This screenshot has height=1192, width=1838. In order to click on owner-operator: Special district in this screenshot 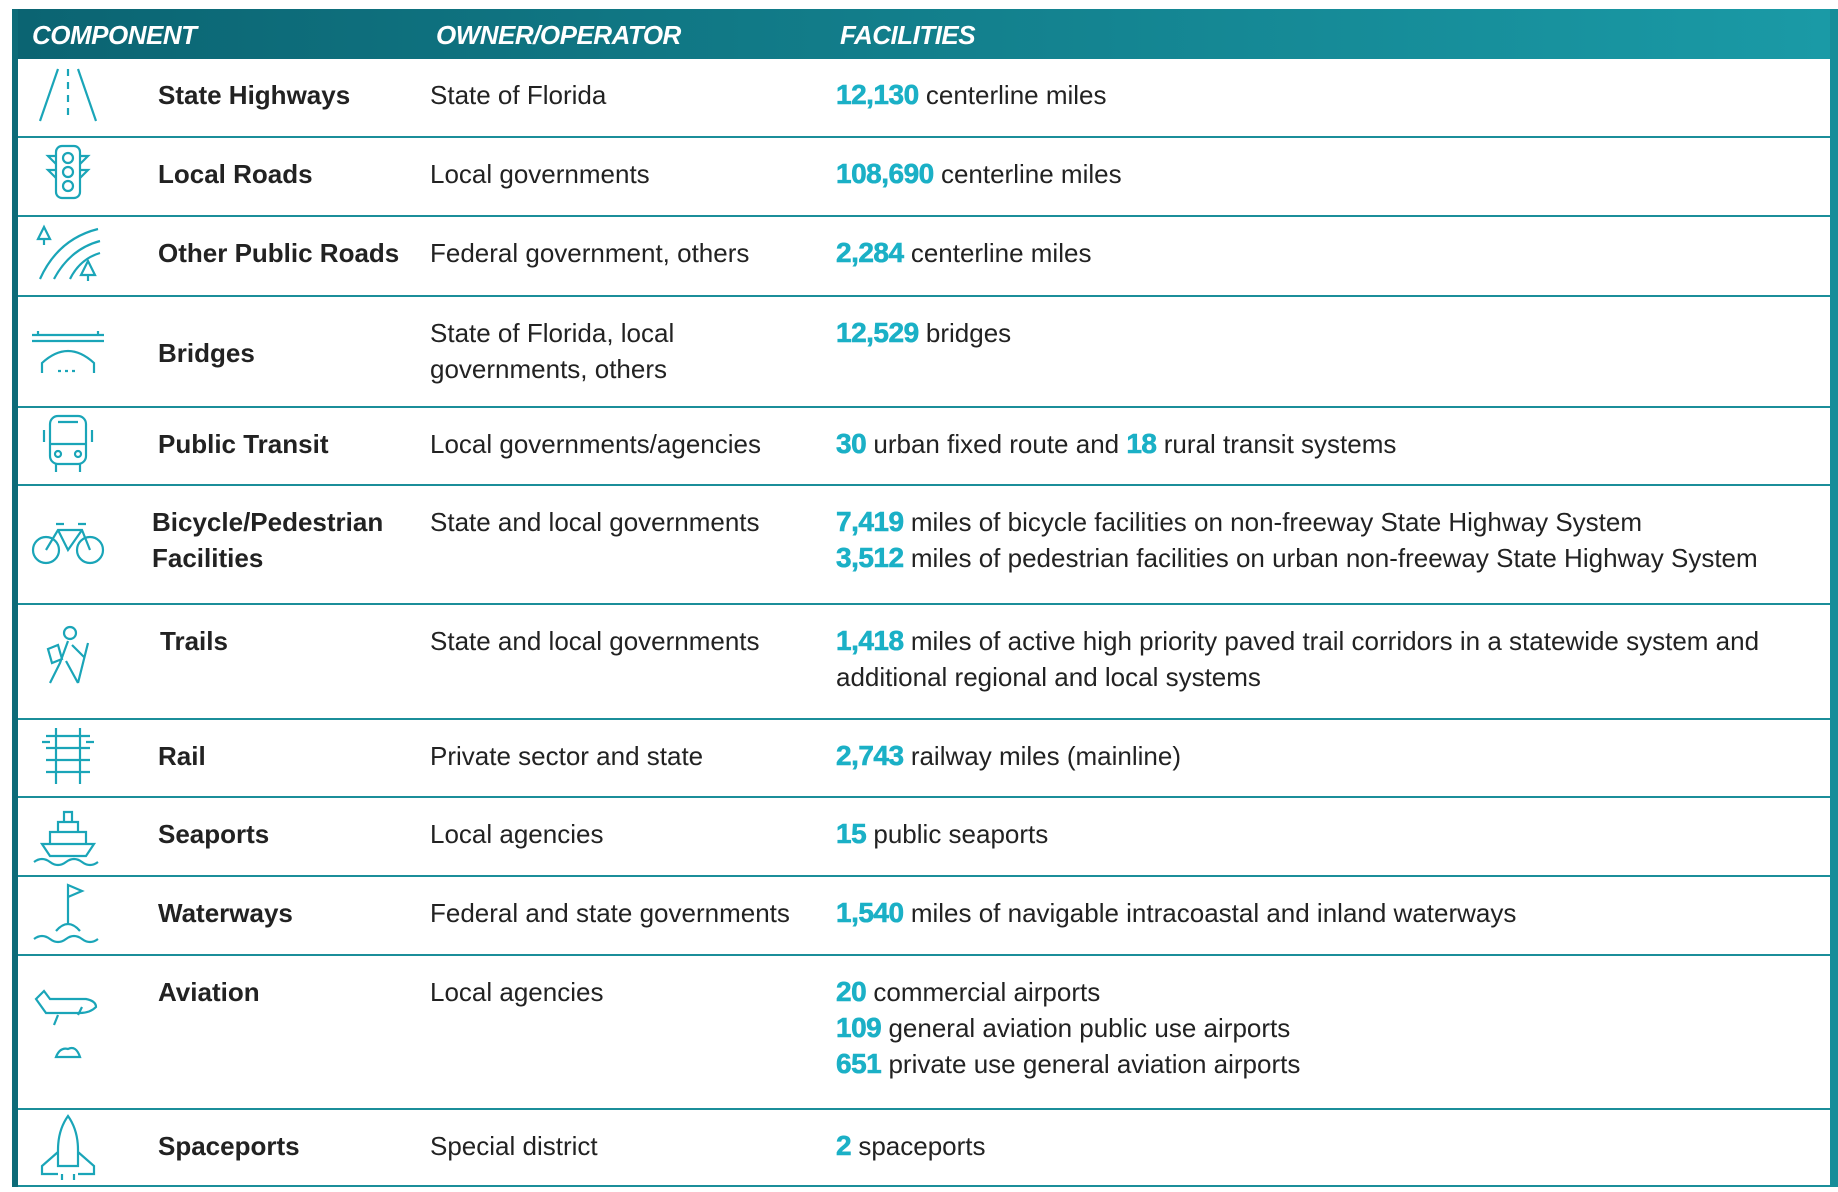, I will do `click(514, 1146)`.